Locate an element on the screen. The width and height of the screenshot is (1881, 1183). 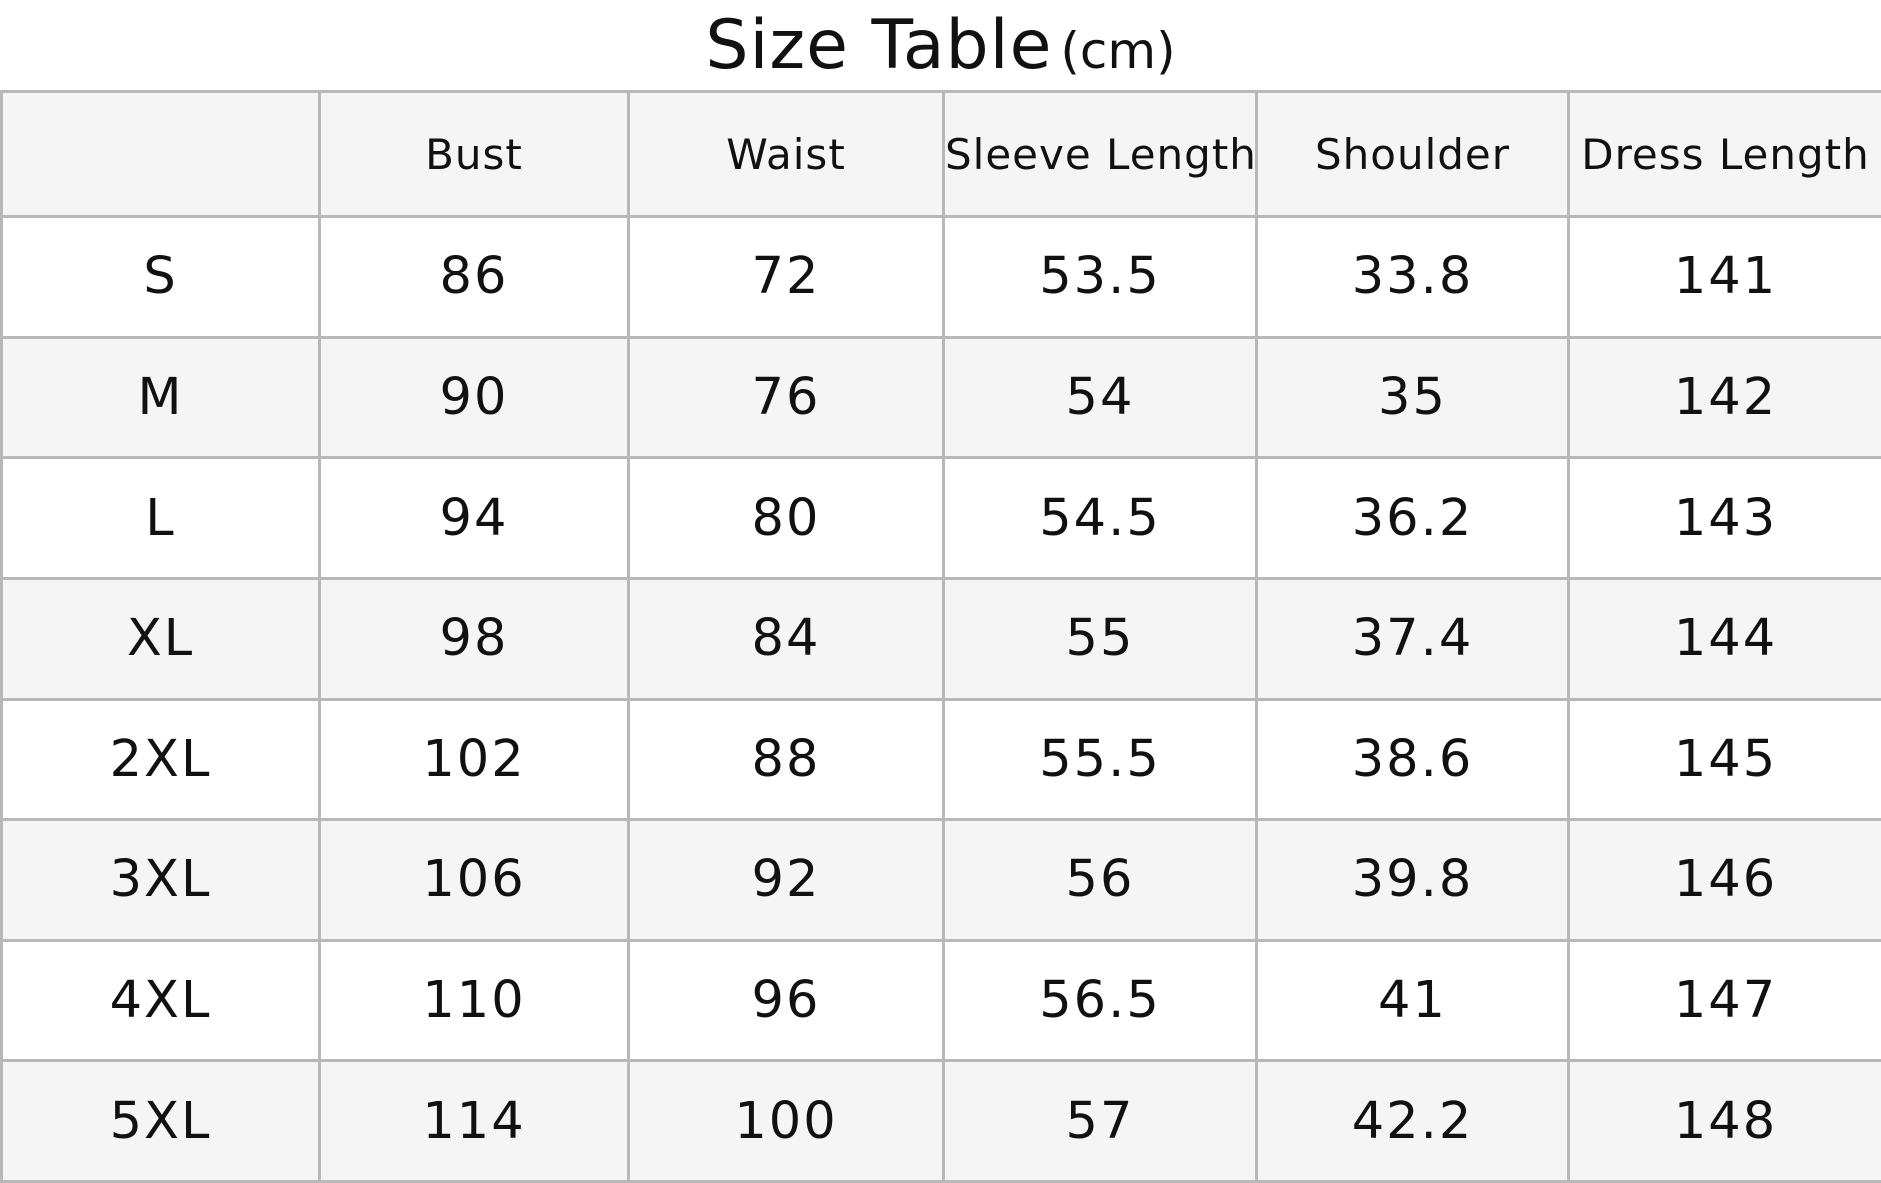
dress-length-value: 146 is located at coordinates (1724, 880).